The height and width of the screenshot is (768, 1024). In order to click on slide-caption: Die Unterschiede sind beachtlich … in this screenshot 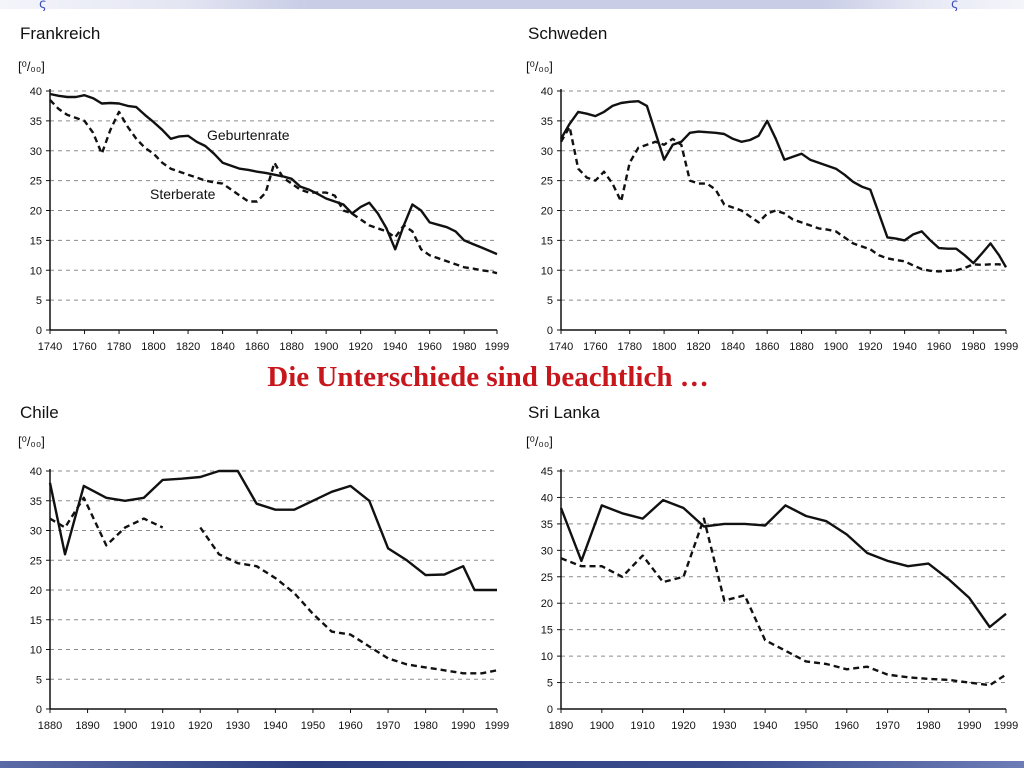, I will do `click(488, 377)`.